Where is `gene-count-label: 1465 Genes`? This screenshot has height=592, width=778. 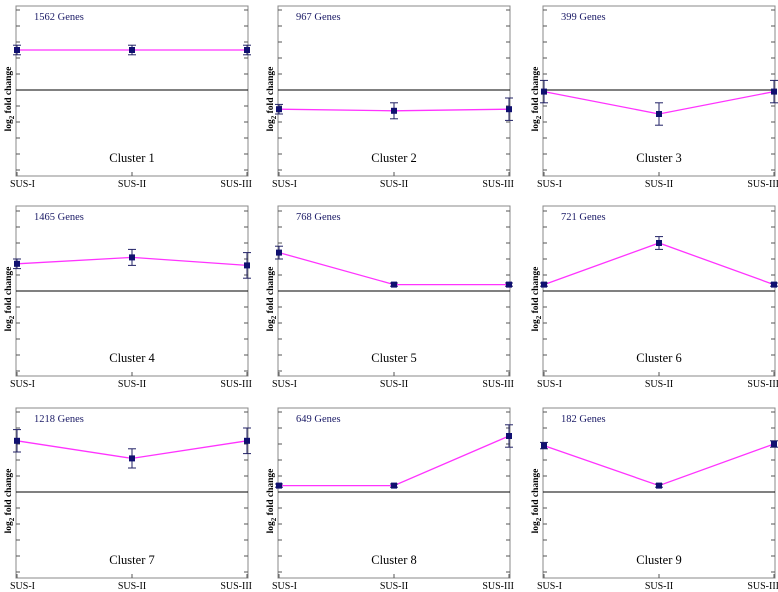
gene-count-label: 1465 Genes is located at coordinates (59, 217).